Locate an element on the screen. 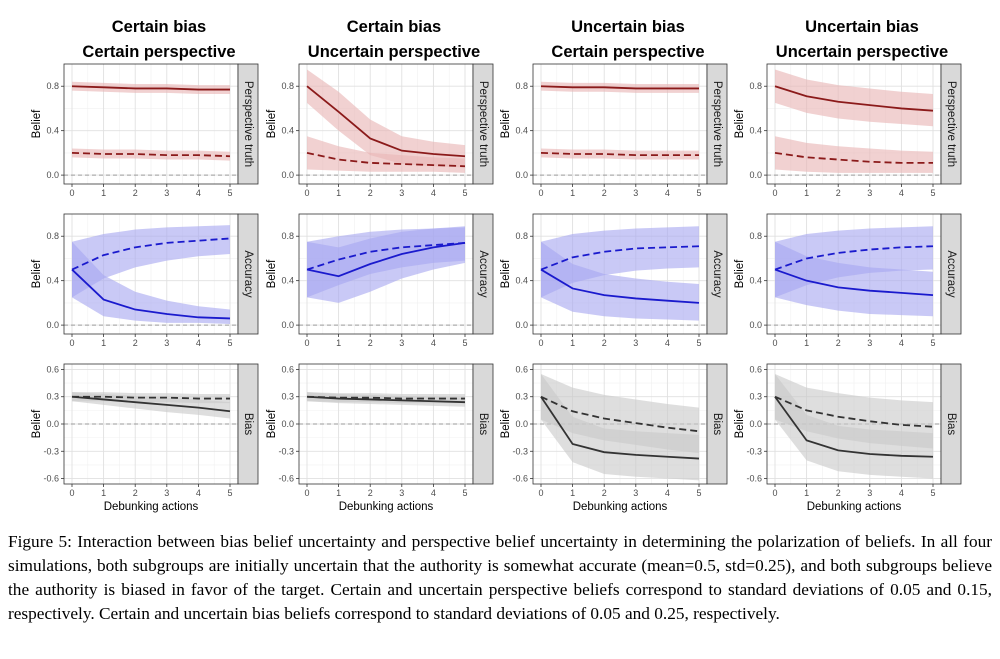 Image resolution: width=1000 pixels, height=659 pixels. y-tick-label: -0.6 is located at coordinates (51, 479).